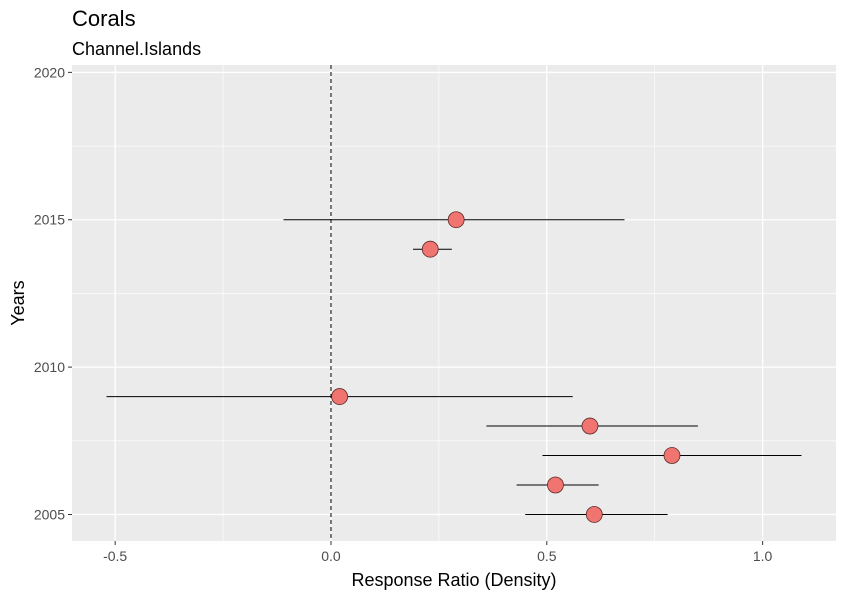  What do you see at coordinates (547, 556) in the screenshot?
I see `x-tick-label: 0.5` at bounding box center [547, 556].